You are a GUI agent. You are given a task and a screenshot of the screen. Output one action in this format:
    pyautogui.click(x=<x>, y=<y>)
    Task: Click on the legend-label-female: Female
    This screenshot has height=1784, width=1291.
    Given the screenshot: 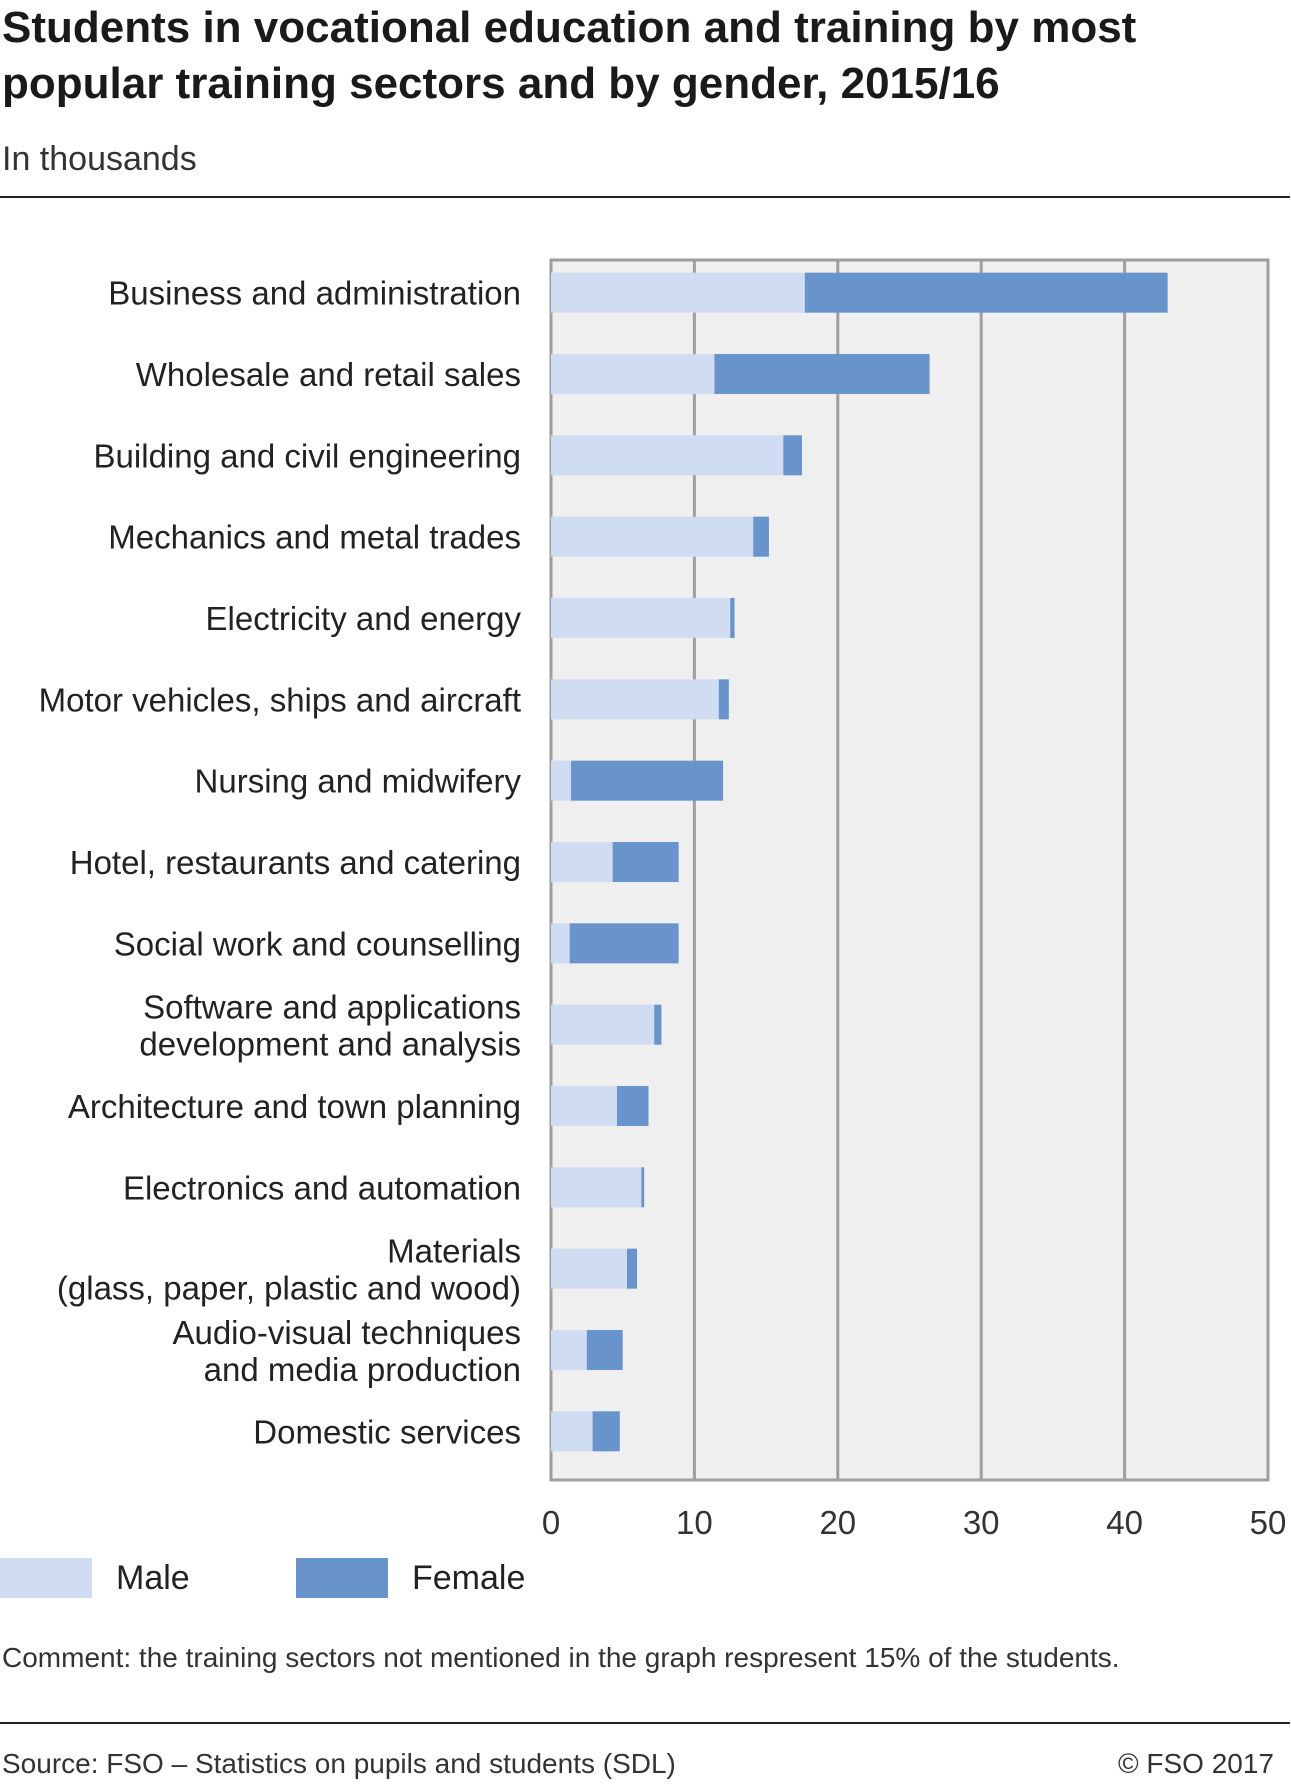 What is the action you would take?
    pyautogui.click(x=469, y=1577)
    